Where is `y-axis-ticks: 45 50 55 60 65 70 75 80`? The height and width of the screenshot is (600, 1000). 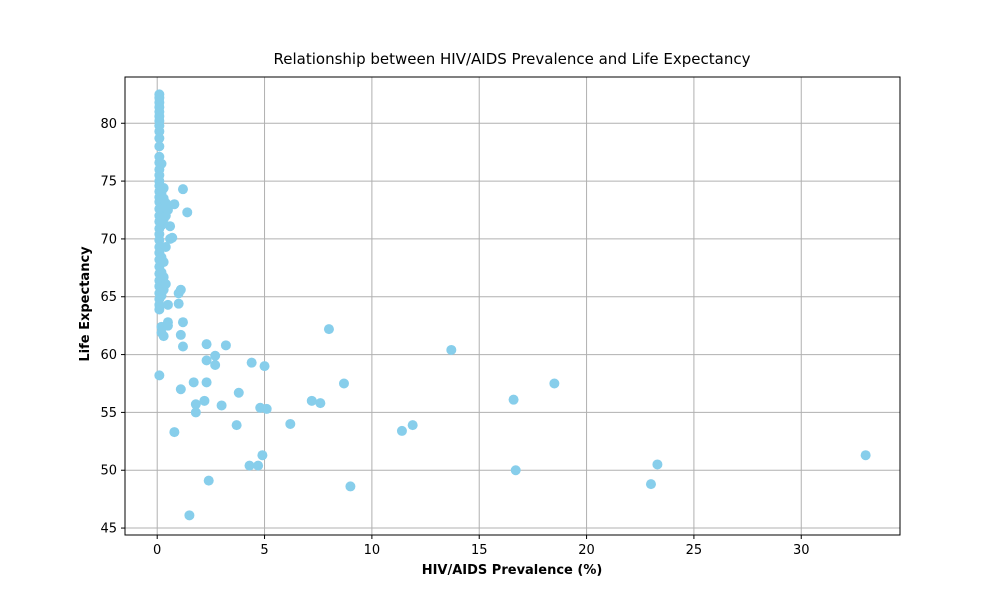 y-axis-ticks: 45 50 55 60 65 70 75 80 is located at coordinates (112, 327).